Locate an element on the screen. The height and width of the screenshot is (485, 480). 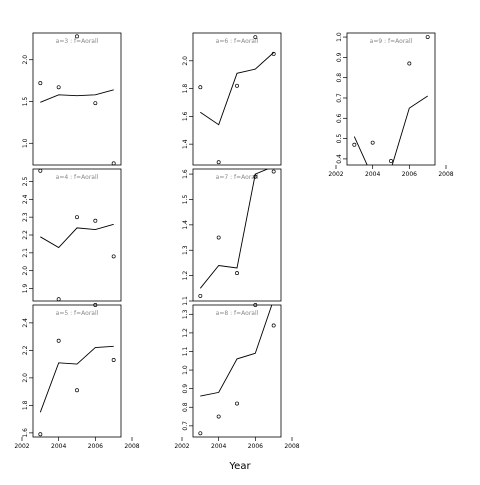
panel-title: a=3 : f=Aorall is located at coordinates (77, 41).